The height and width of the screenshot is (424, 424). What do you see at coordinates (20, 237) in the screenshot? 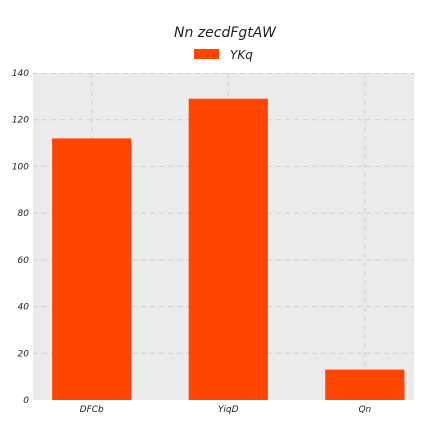
I see `y-axis-ticks: 0 20 40 60 80 100 120 140` at bounding box center [20, 237].